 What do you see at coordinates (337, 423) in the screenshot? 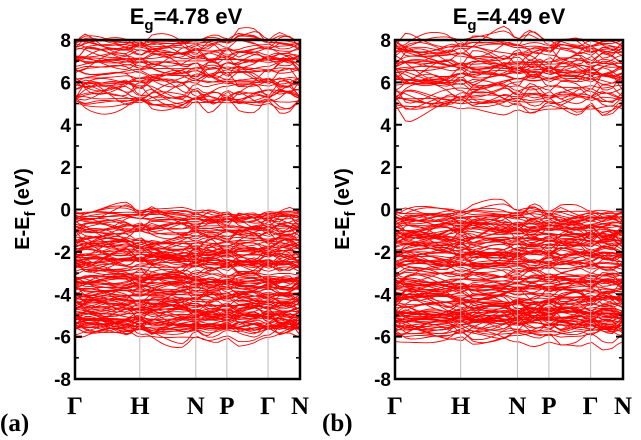
I see `panel-b-label: (b)` at bounding box center [337, 423].